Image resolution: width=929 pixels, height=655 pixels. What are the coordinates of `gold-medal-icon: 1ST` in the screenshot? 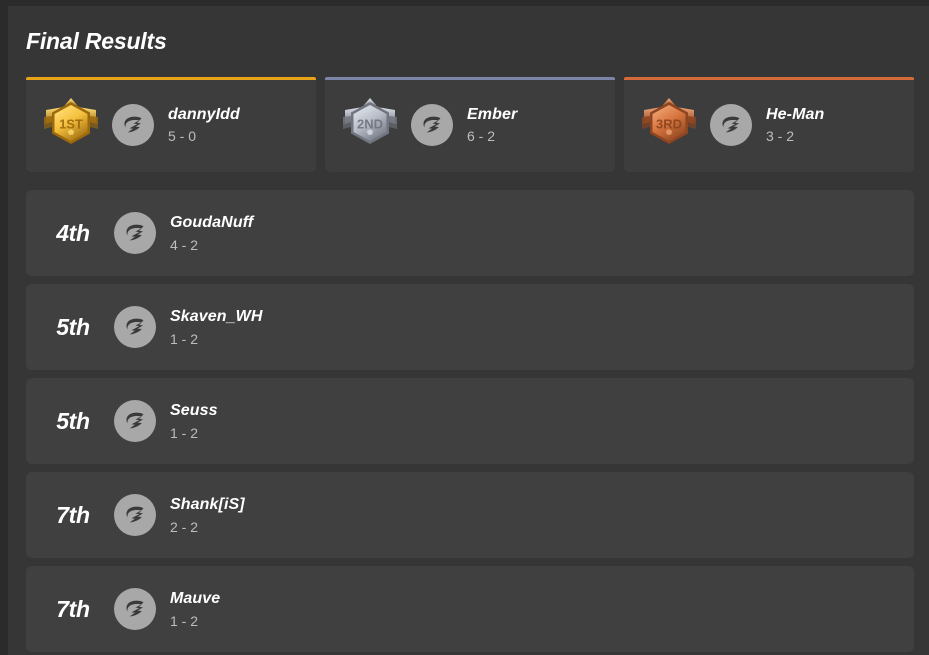 It's located at (71, 125).